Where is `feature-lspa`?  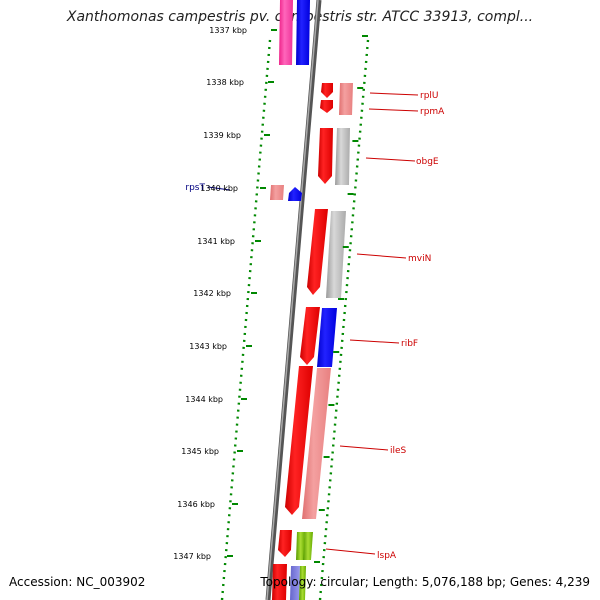
feature-lspa is located at coordinates (285, 543).